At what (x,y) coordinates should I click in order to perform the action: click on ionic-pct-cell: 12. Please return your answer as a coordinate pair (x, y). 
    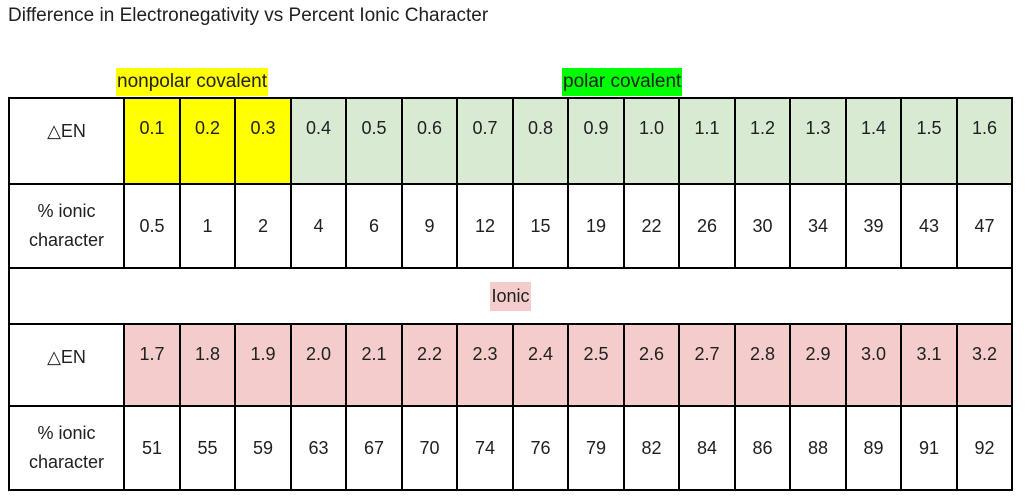
    Looking at the image, I should click on (485, 226).